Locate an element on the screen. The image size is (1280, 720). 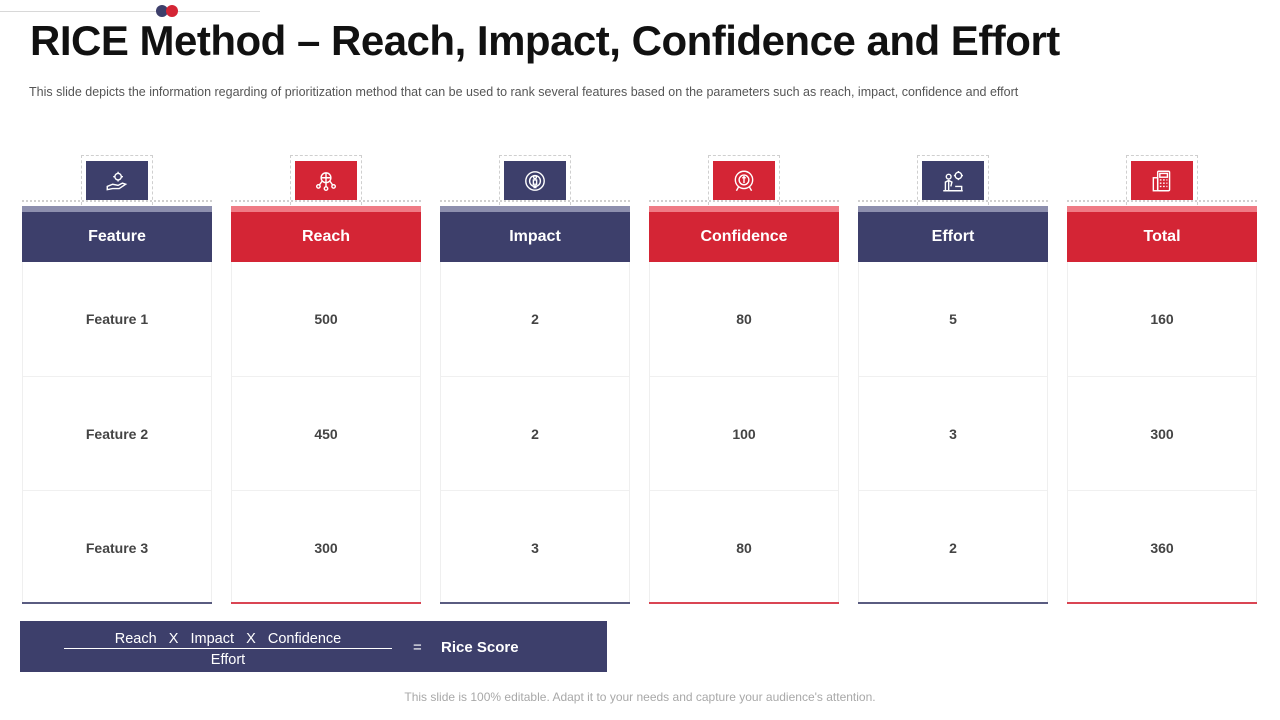
header-effort: Effort is located at coordinates (953, 237).